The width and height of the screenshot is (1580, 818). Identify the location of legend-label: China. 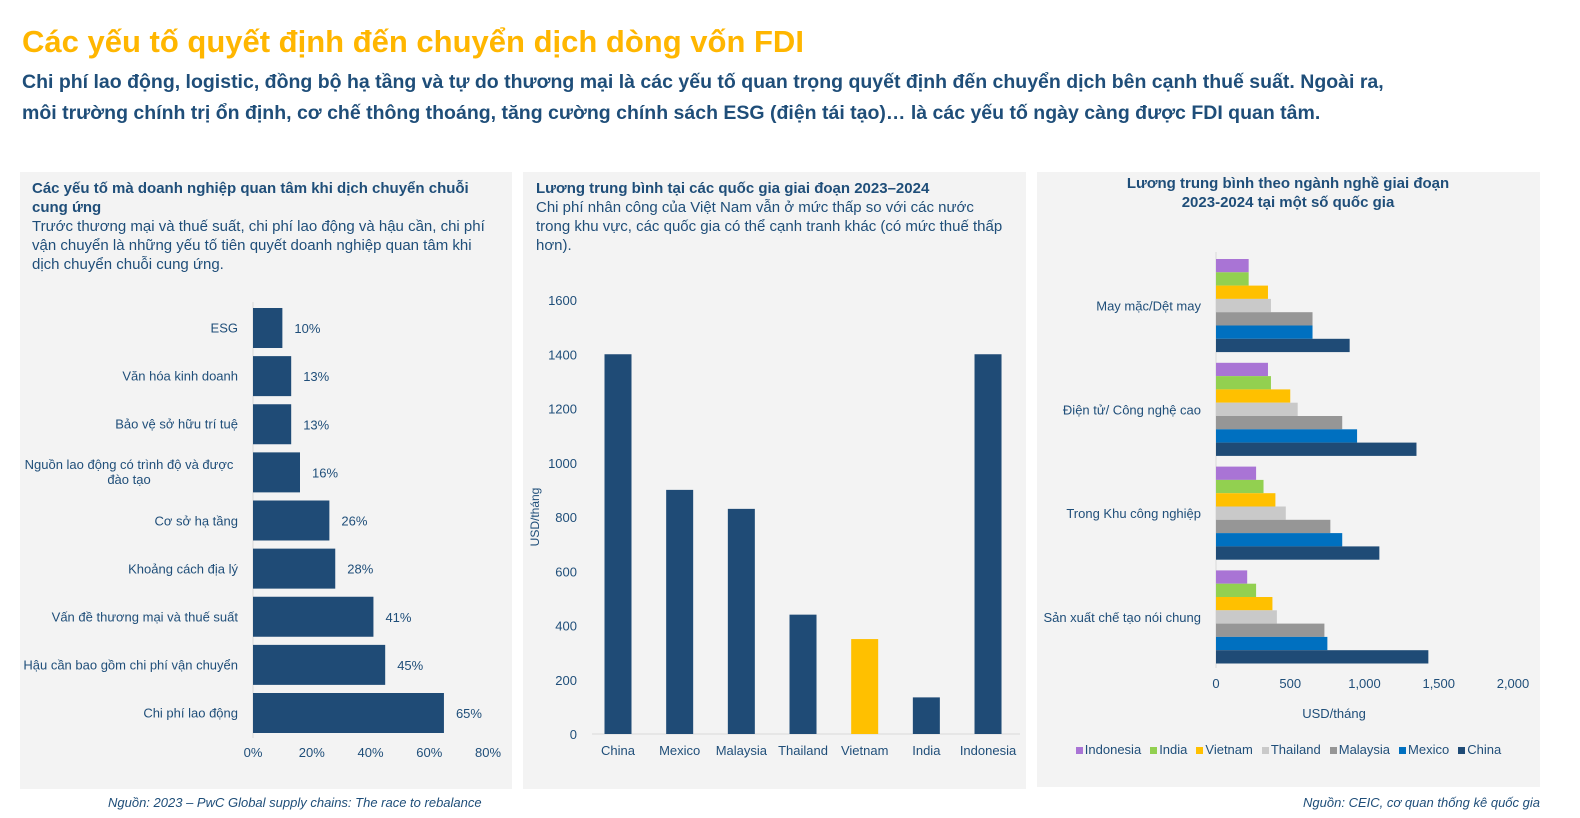
(1484, 749).